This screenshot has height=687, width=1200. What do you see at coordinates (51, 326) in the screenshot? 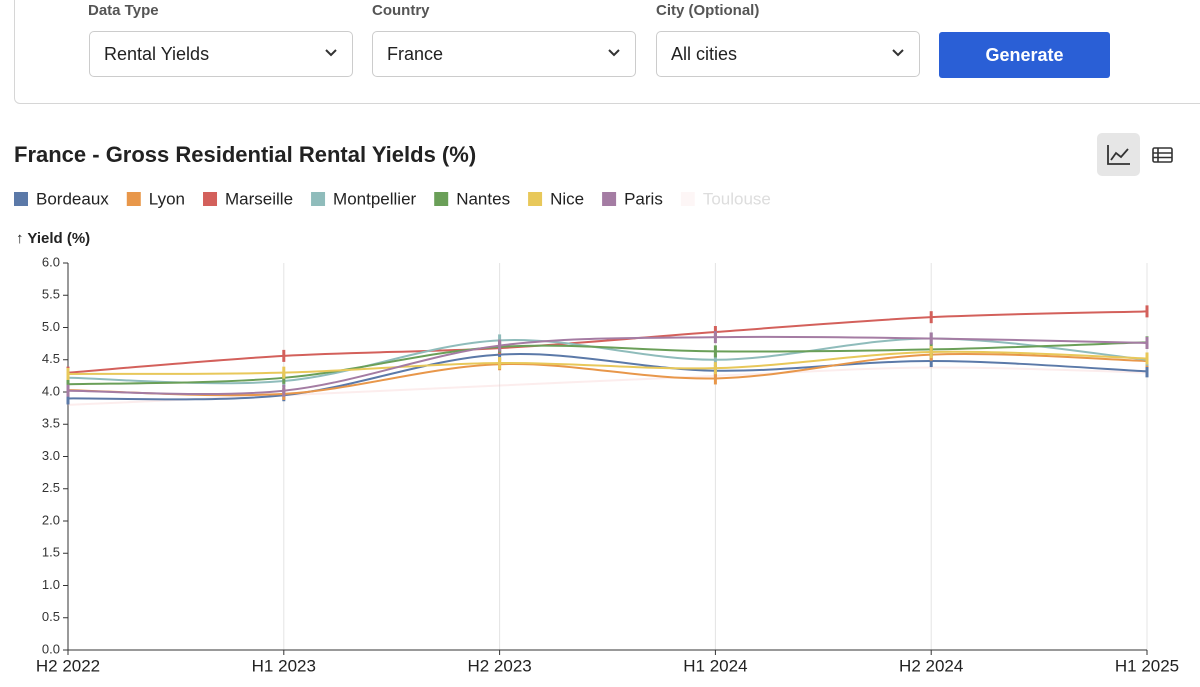
I see `y-tick-label: 5.0` at bounding box center [51, 326].